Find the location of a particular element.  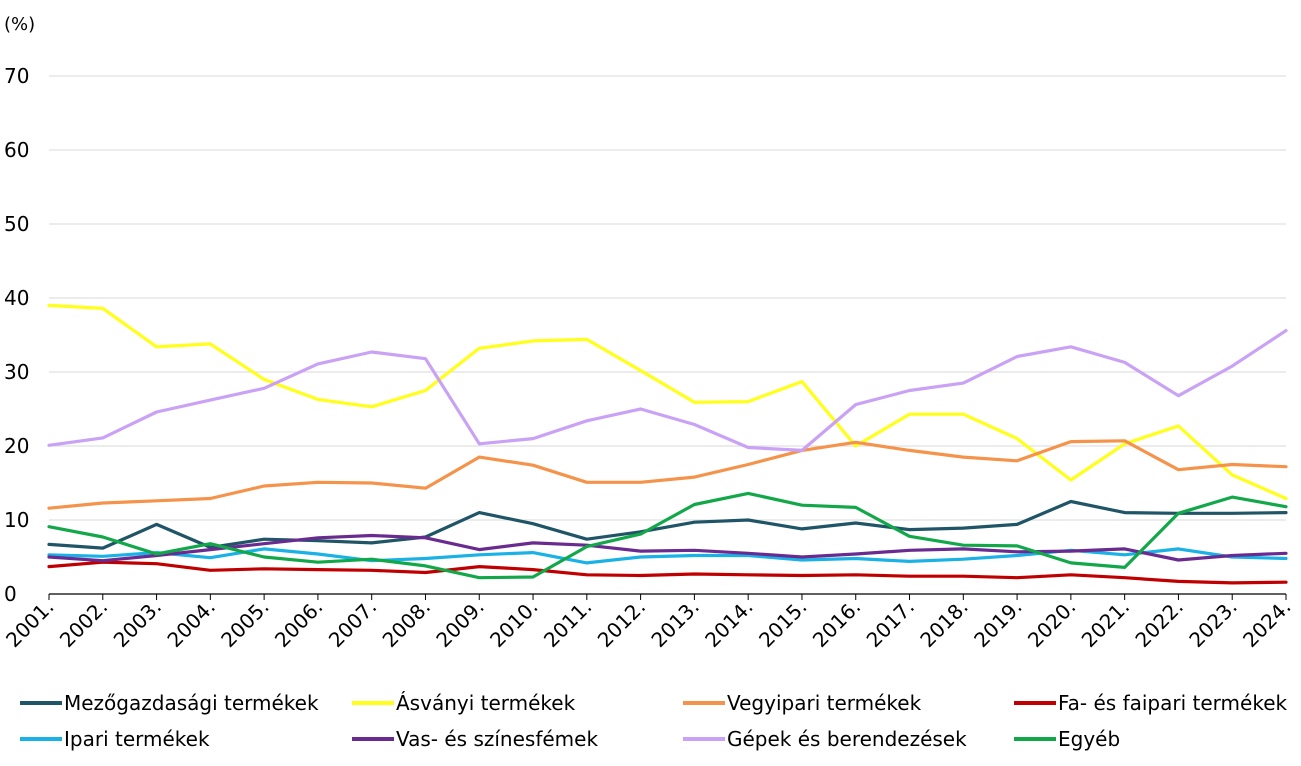

legend-label: Vas- és színesfémek is located at coordinates (497, 739).